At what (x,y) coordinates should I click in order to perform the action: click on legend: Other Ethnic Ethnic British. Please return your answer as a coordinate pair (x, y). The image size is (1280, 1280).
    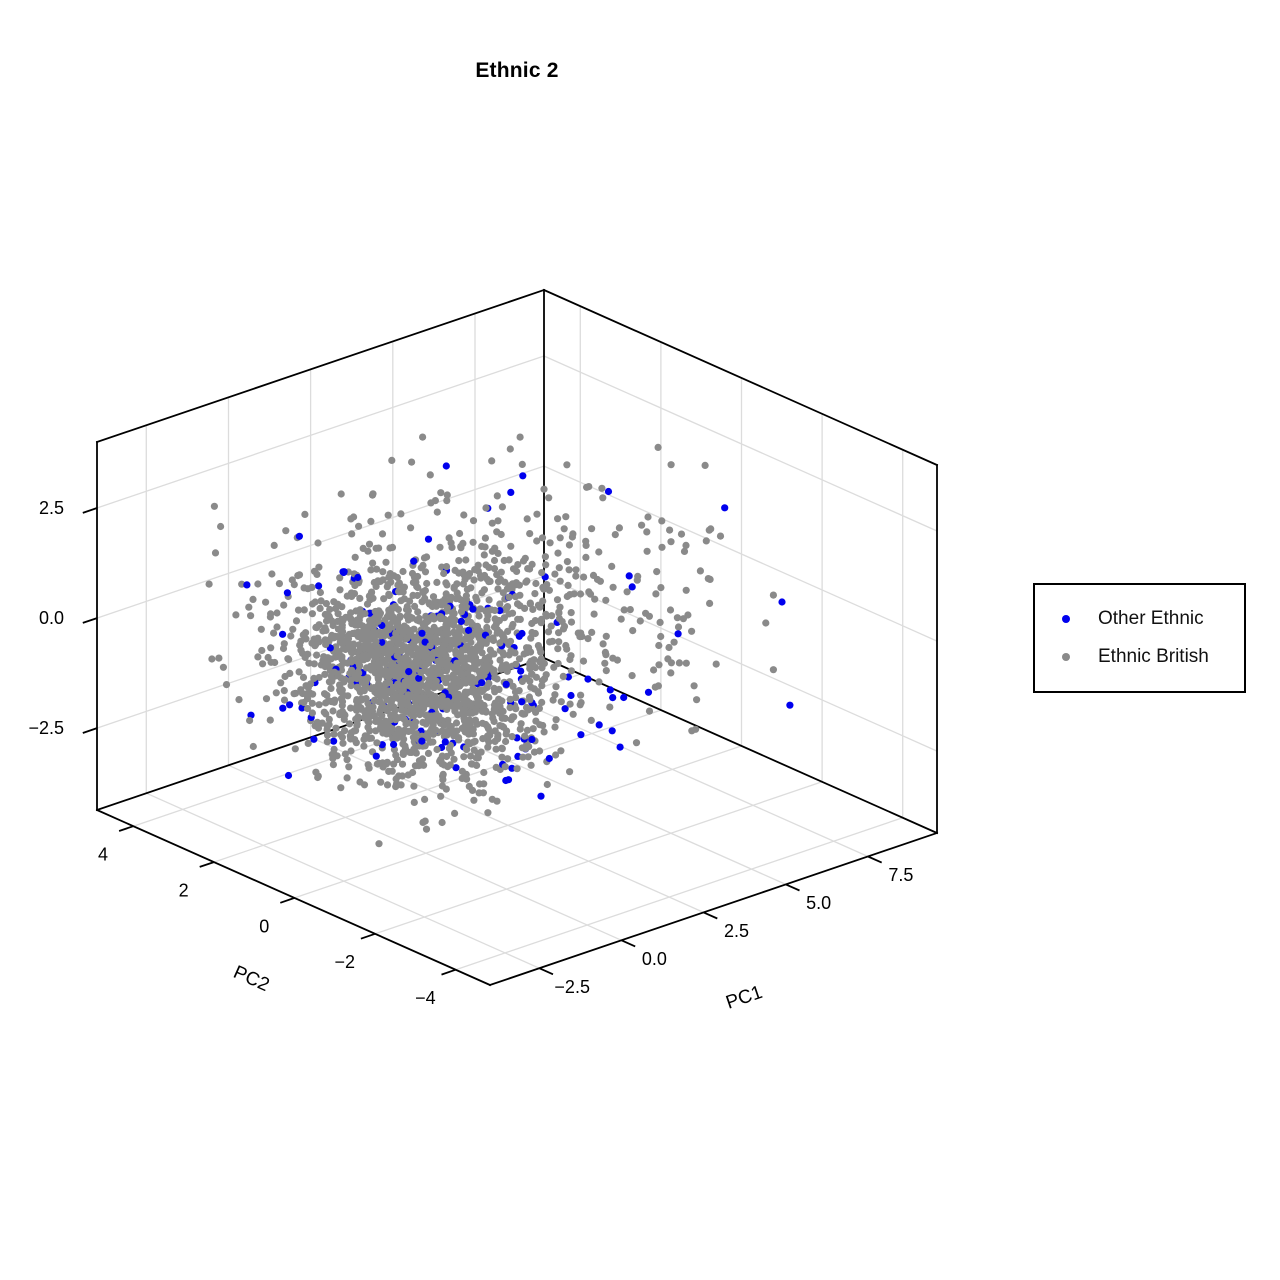
    Looking at the image, I should click on (1139, 638).